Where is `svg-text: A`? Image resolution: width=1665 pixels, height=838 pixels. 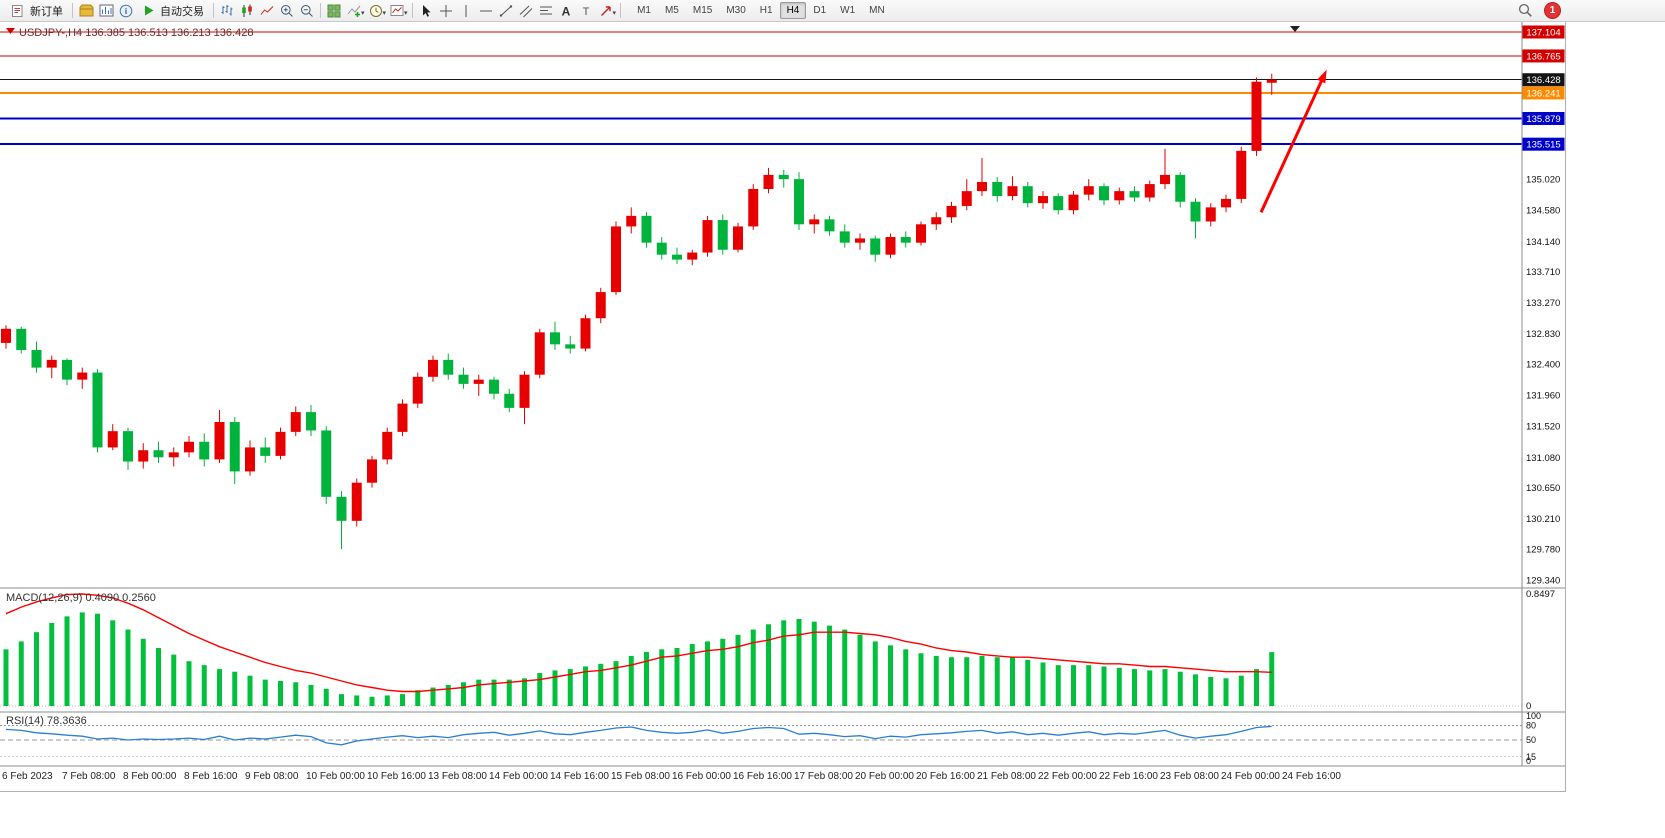 svg-text: A is located at coordinates (565, 11).